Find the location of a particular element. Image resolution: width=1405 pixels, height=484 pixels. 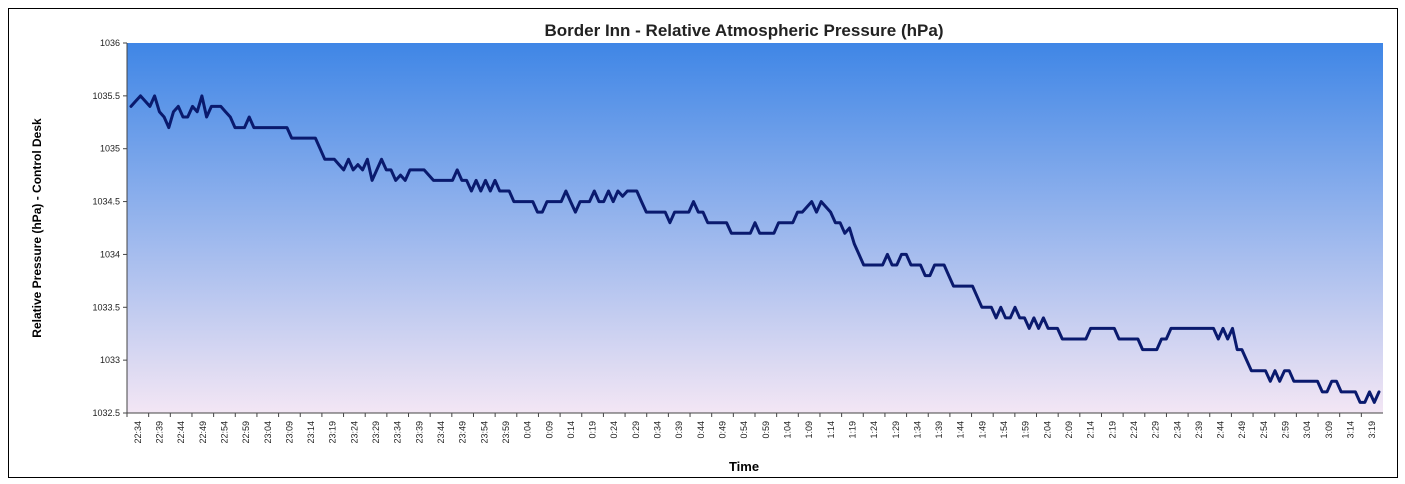

x-tick-label: 1:59 is located at coordinates (1026, 430).